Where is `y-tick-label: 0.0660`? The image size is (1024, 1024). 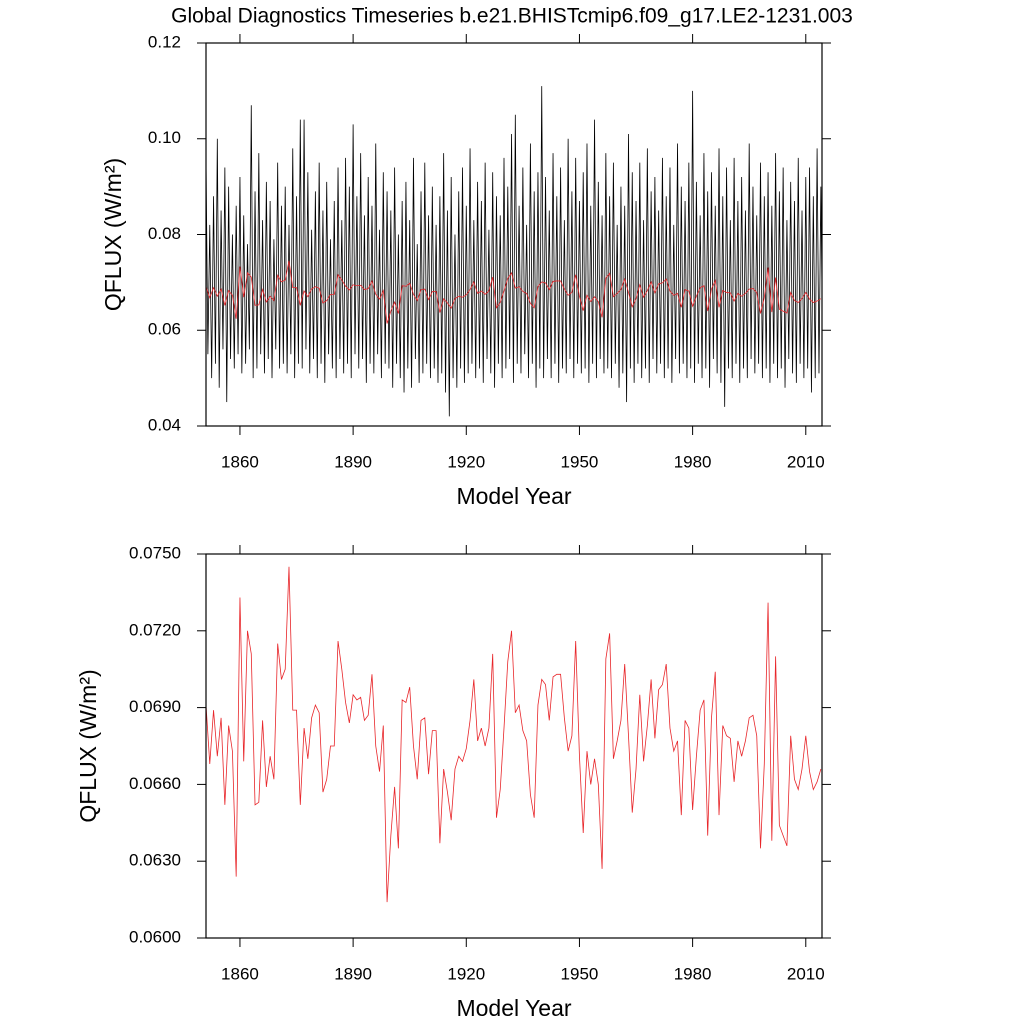 y-tick-label: 0.0660 is located at coordinates (155, 783).